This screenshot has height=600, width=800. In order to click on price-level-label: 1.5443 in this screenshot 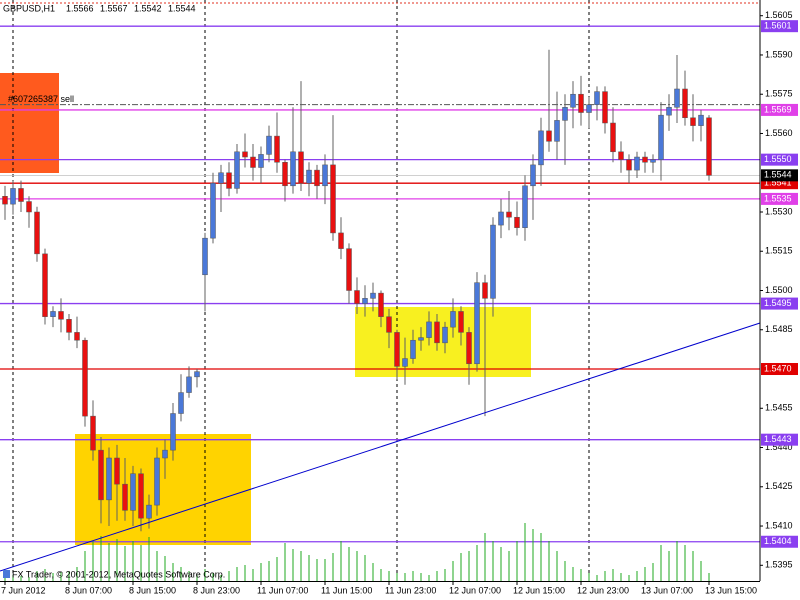, I will do `click(778, 439)`.